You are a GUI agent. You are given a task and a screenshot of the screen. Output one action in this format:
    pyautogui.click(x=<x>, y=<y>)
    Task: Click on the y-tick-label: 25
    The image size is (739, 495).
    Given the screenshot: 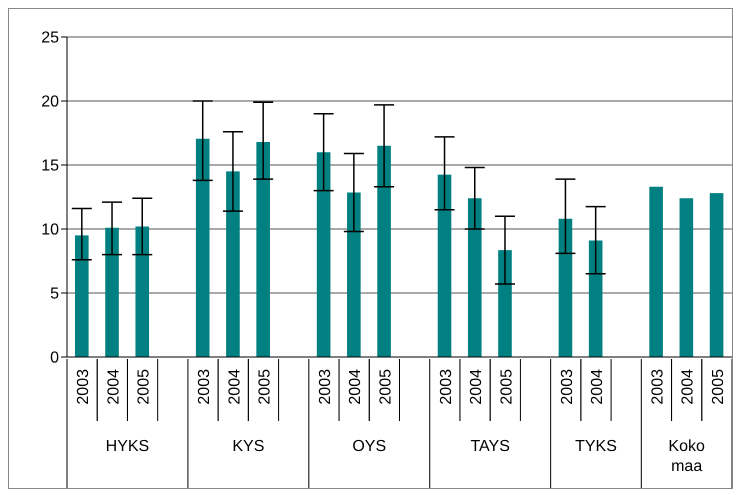 What is the action you would take?
    pyautogui.click(x=50, y=38)
    